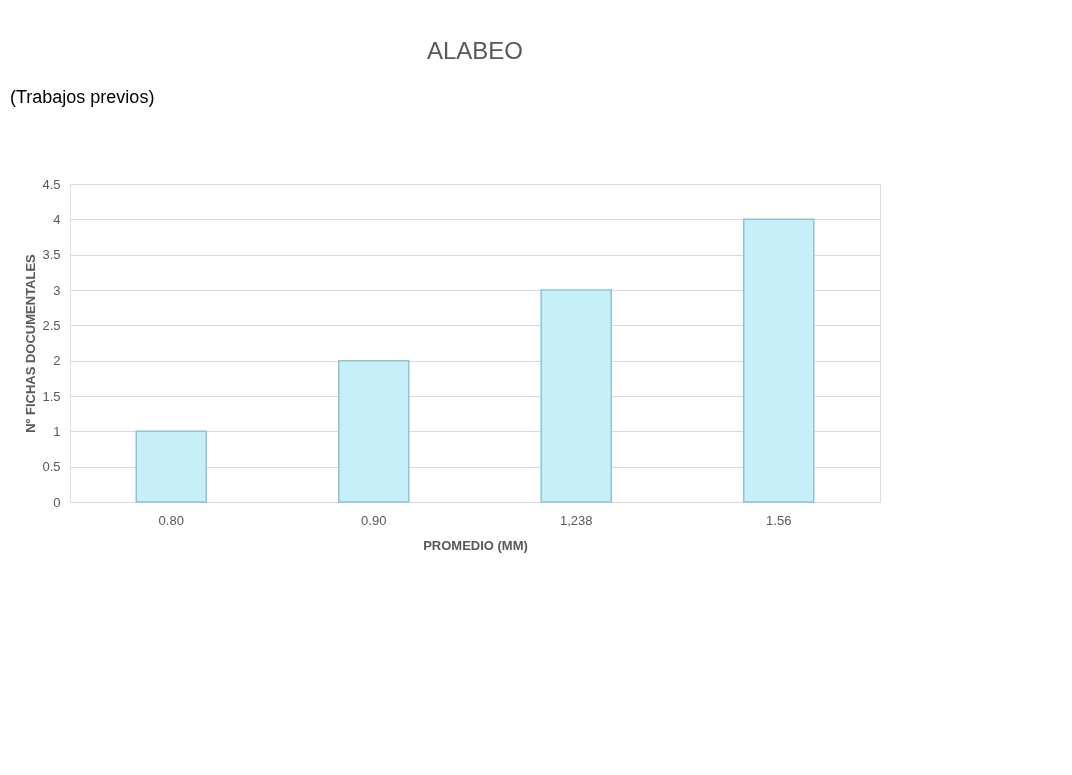 Image resolution: width=1072 pixels, height=775 pixels. What do you see at coordinates (51, 325) in the screenshot?
I see `y-tick-label: 2.5` at bounding box center [51, 325].